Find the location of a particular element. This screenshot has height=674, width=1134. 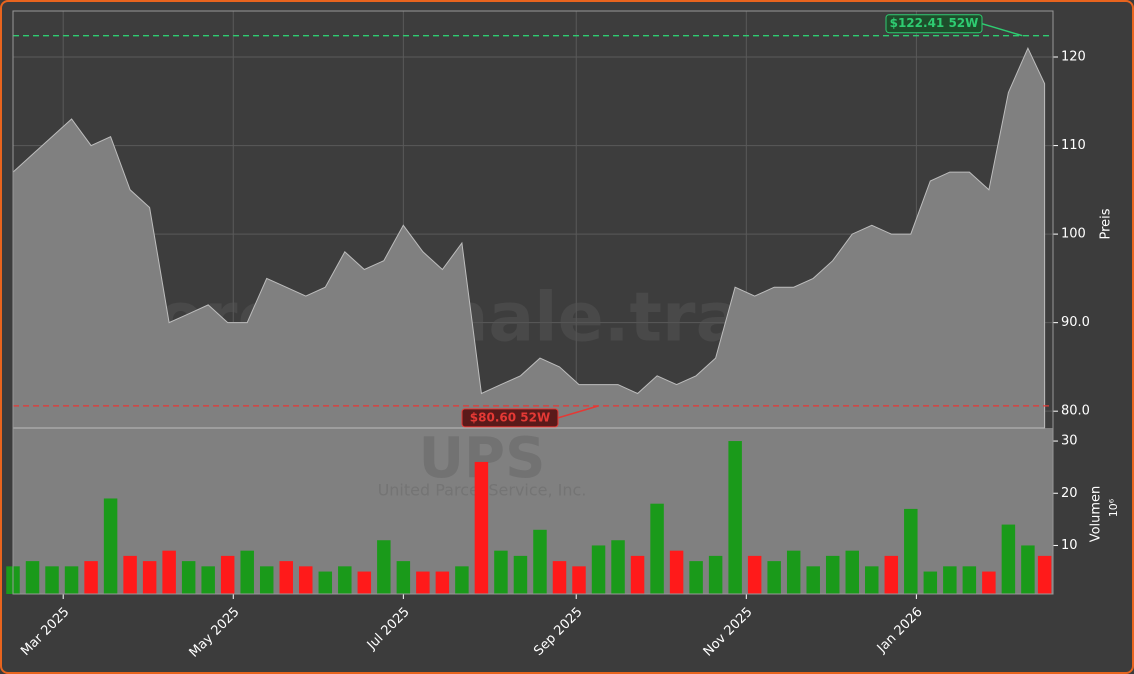

x-tick-label: Jul 2025 is located at coordinates (388, 629).